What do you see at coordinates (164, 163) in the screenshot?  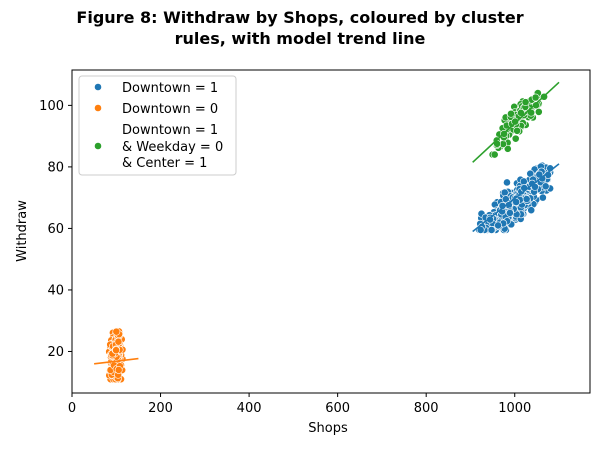 I see `legend-label-combined-rule-line-3: & Center = 1` at bounding box center [164, 163].